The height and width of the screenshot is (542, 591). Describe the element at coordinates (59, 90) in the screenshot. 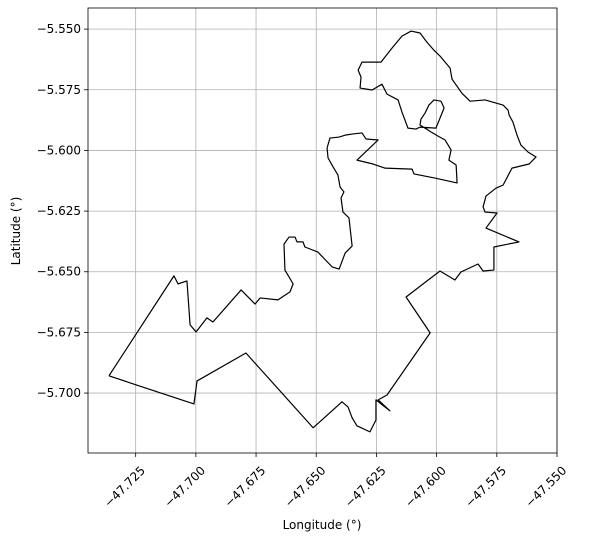

I see `y-tick-label: −5.575` at that location.